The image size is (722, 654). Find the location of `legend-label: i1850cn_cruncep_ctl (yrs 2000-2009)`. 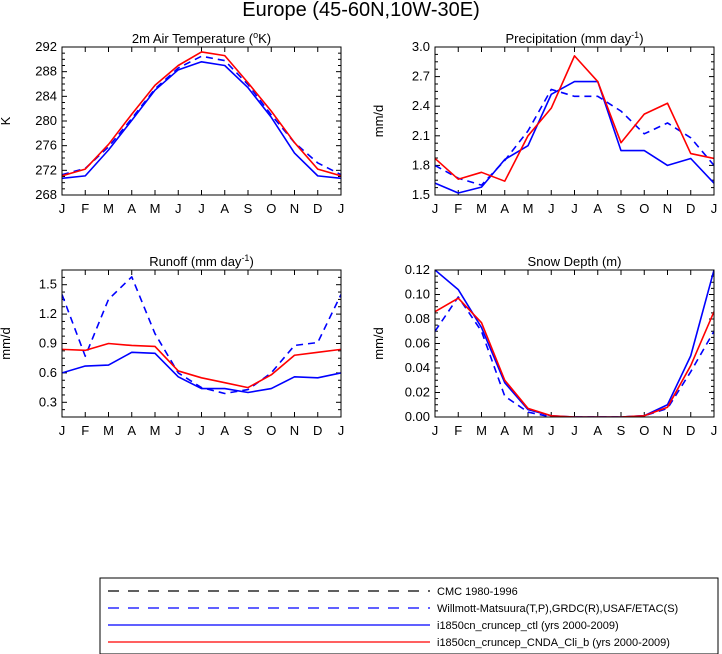

legend-label: i1850cn_cruncep_ctl (yrs 2000-2009) is located at coordinates (528, 626).